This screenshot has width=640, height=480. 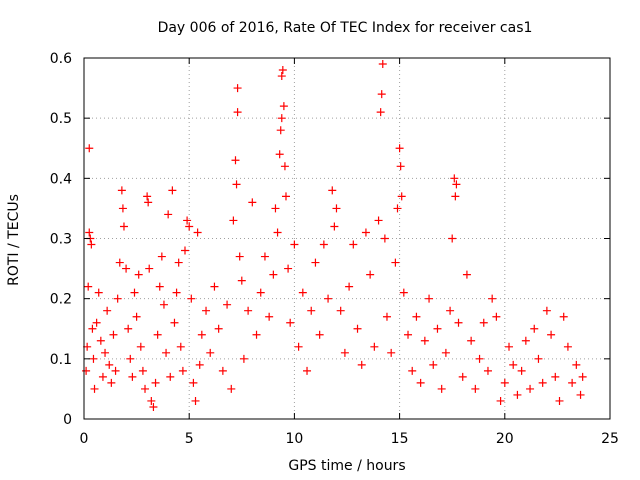 I want to click on y-tick-label: 0, so click(x=67, y=420).